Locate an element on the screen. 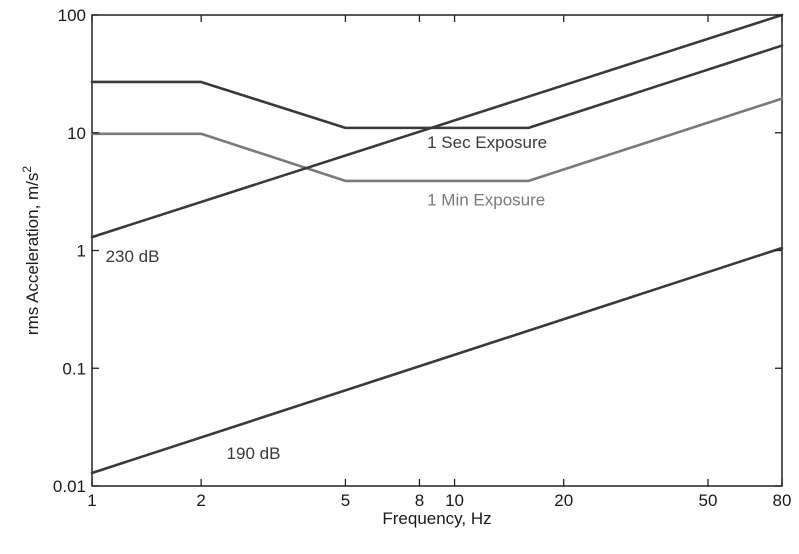  x-tick-label: 2 is located at coordinates (200, 500).